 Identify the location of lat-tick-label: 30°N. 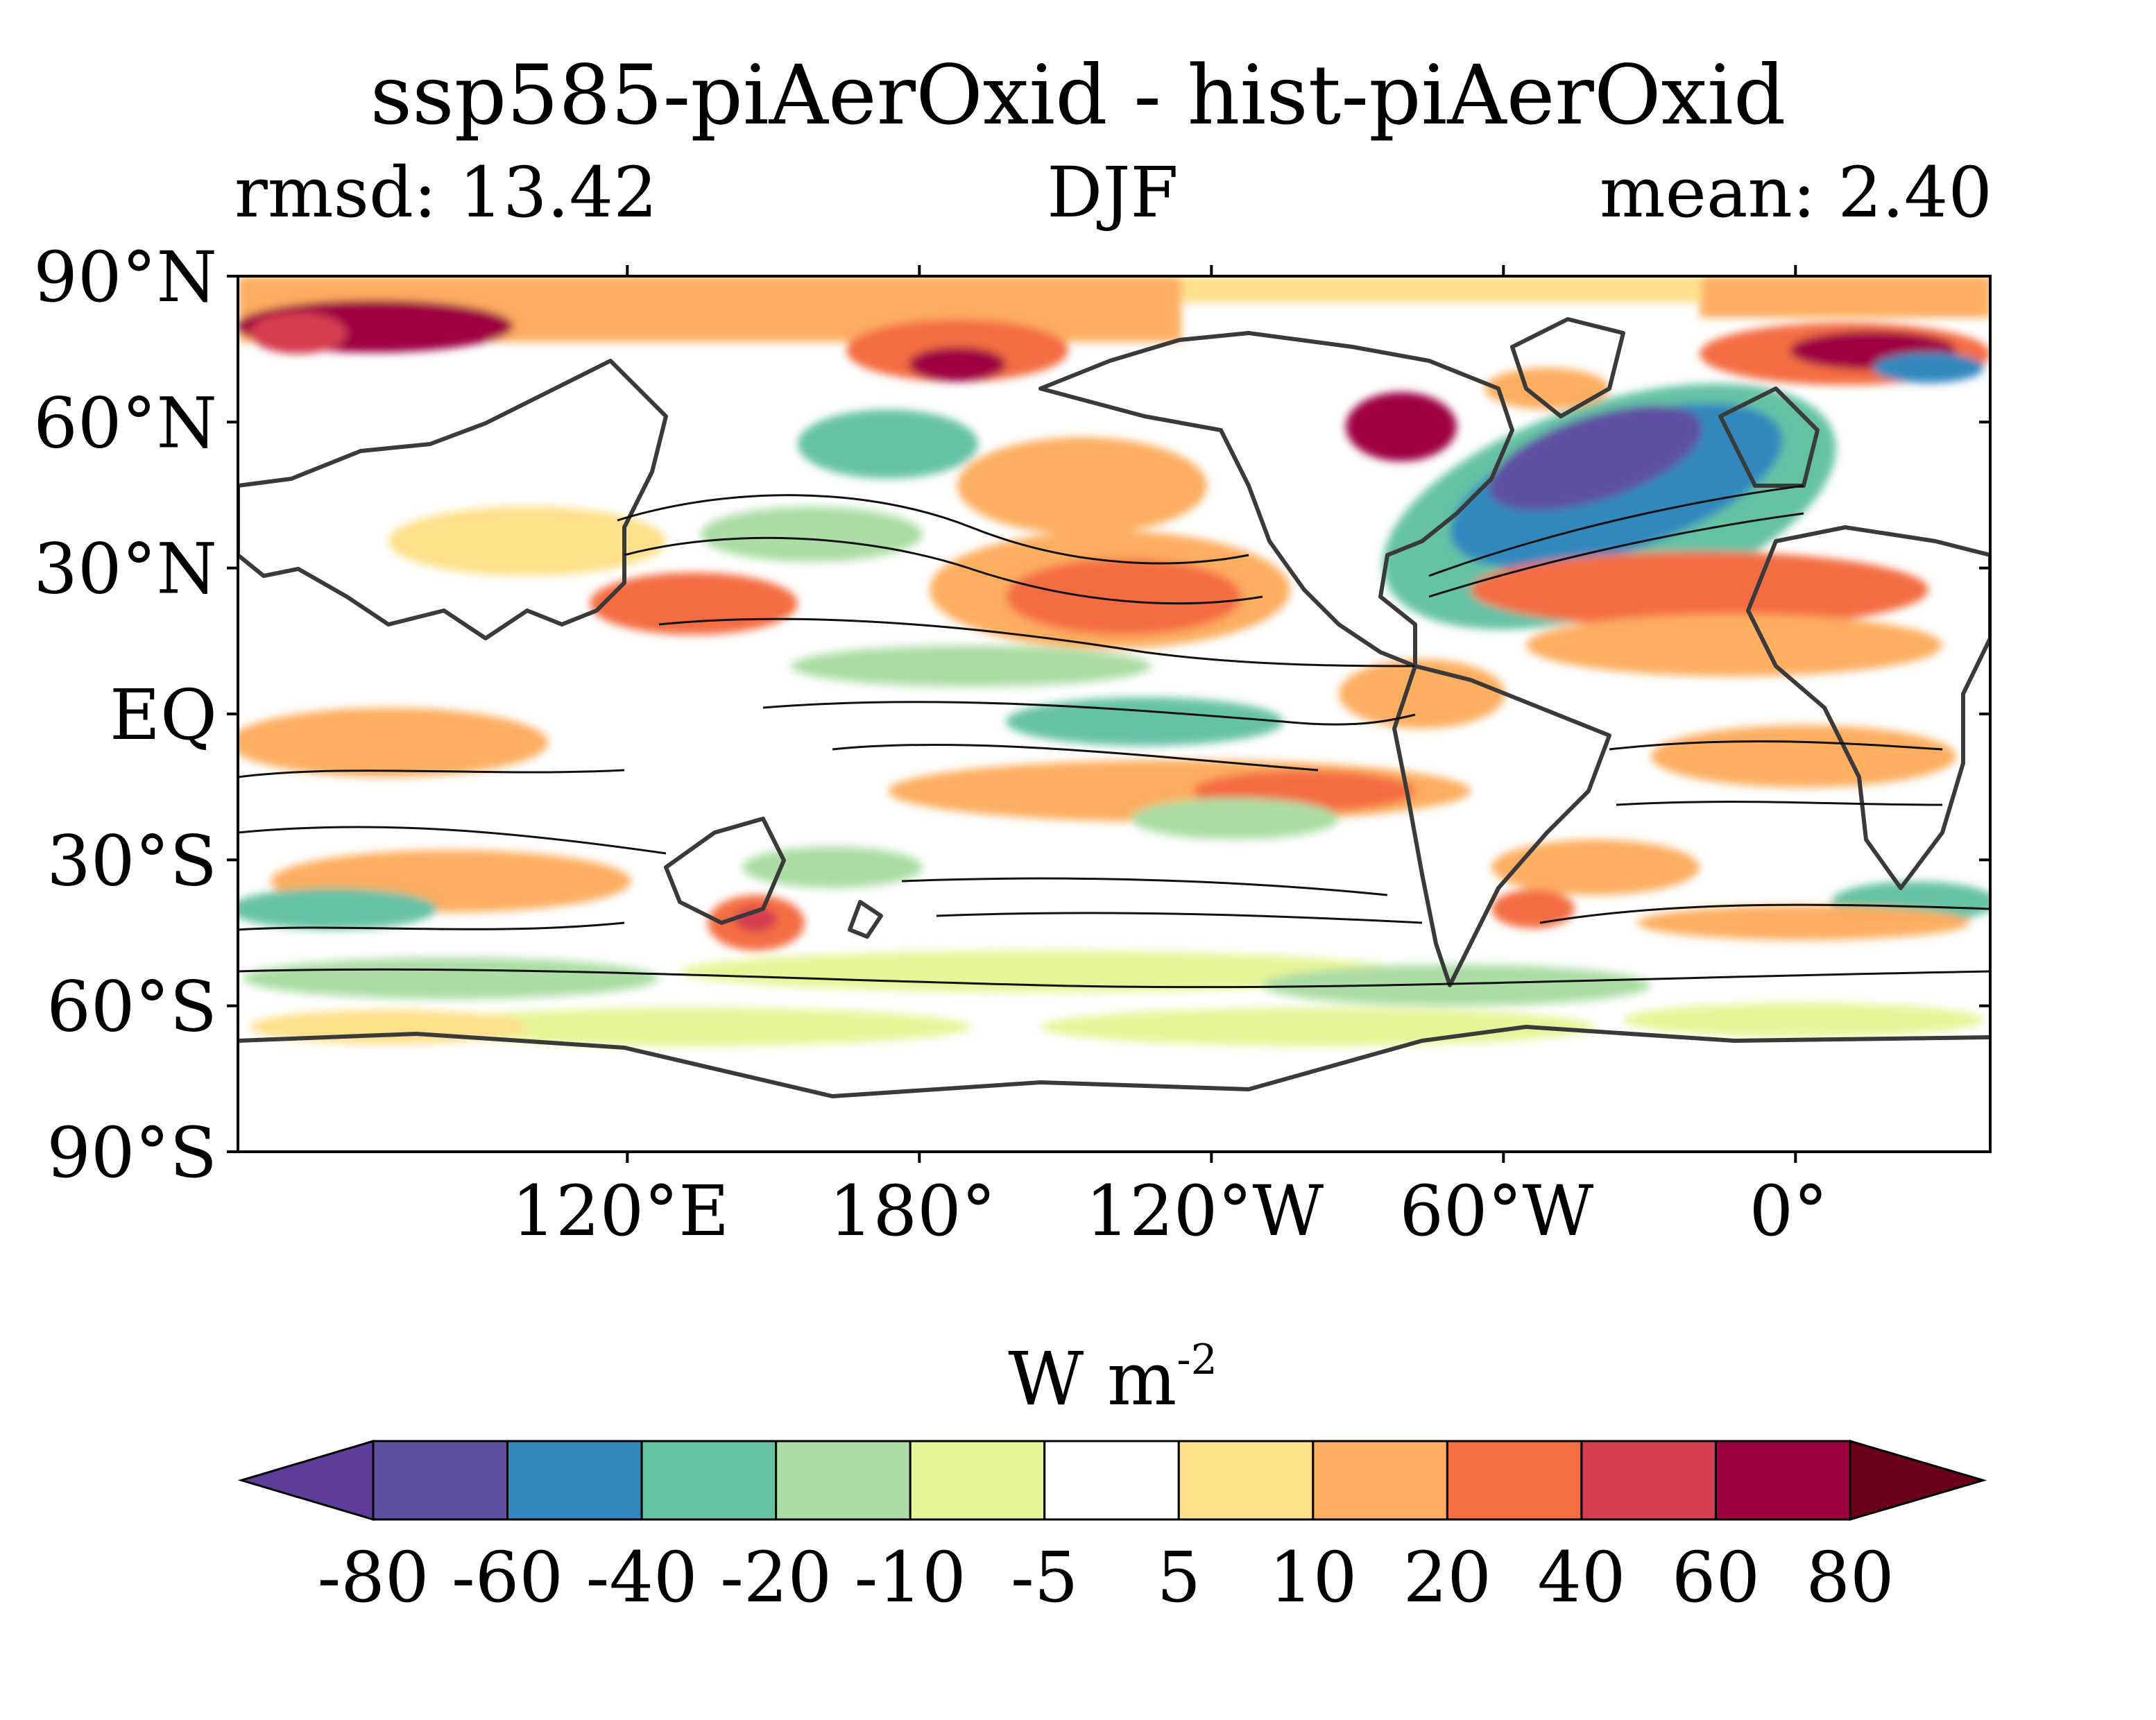
(125, 569).